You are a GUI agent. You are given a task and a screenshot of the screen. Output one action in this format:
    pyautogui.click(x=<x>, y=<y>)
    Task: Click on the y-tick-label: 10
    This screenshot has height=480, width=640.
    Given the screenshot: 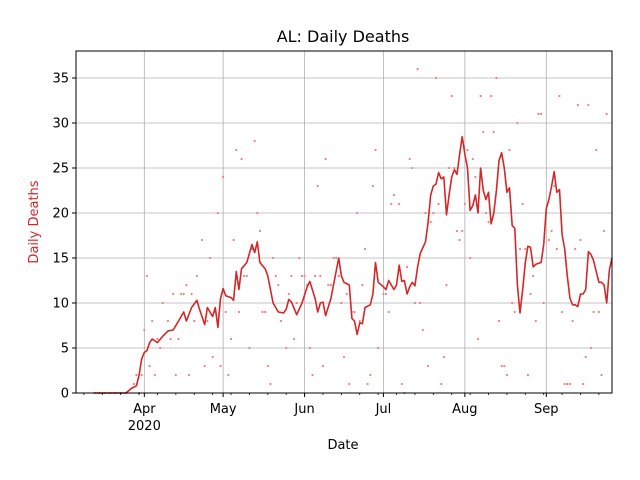 What is the action you would take?
    pyautogui.click(x=60, y=304)
    